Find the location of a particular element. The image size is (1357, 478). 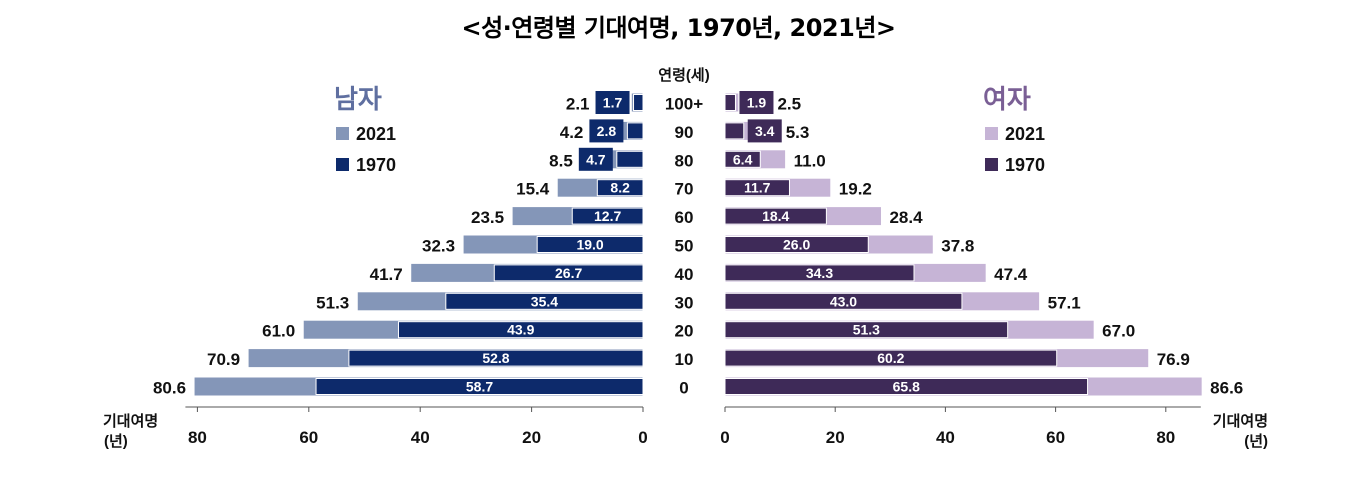

age-label: 80 is located at coordinates (684, 160).